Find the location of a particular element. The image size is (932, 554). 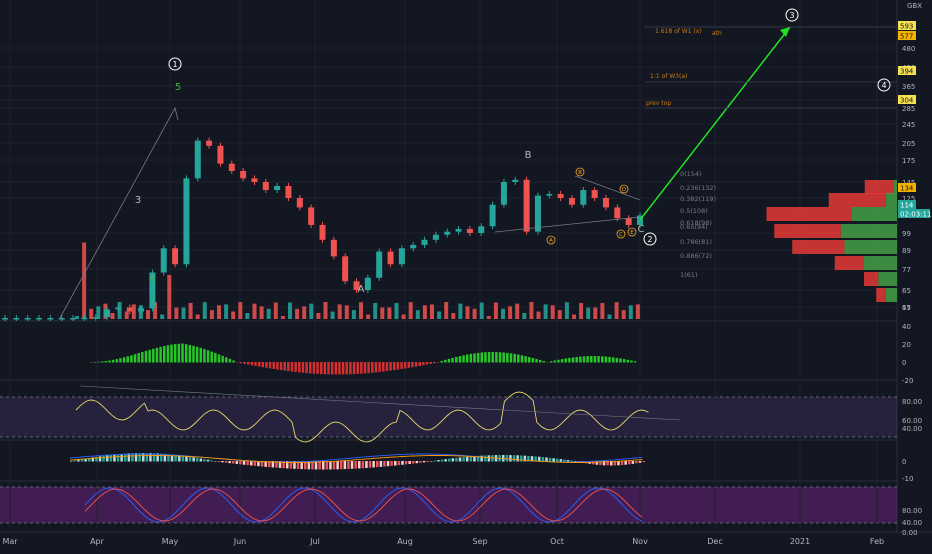

time-tick-label: Oct is located at coordinates (557, 541).